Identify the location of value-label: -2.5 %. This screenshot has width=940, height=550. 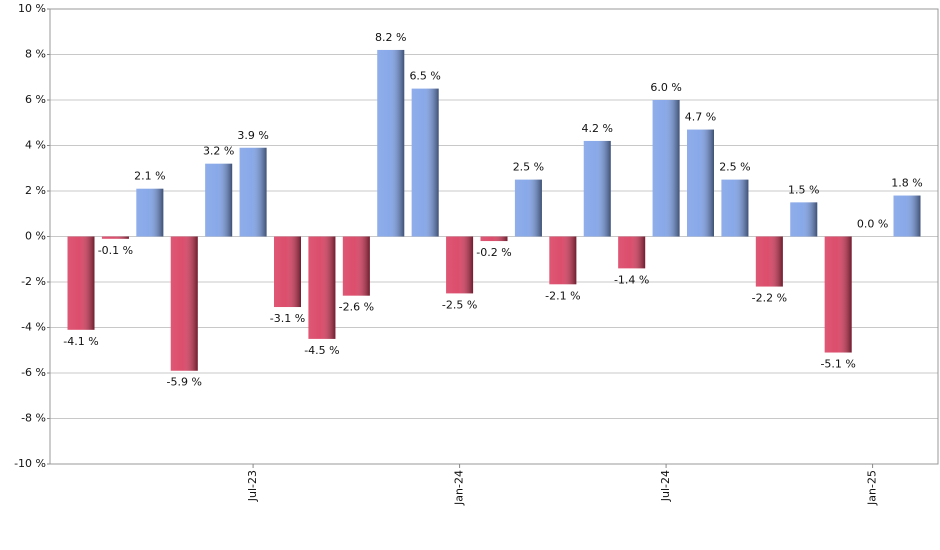
(459, 304).